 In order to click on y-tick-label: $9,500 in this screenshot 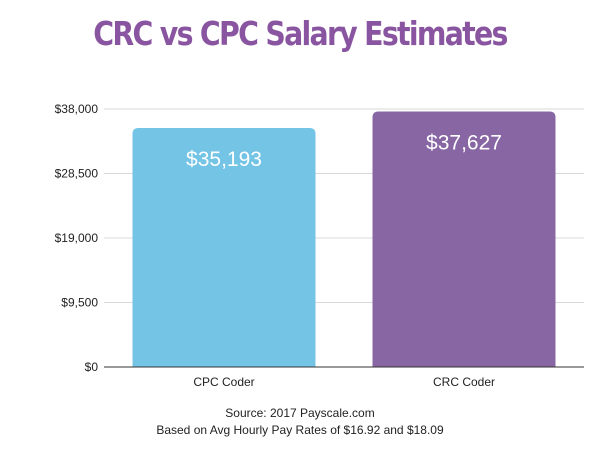, I will do `click(79, 303)`.